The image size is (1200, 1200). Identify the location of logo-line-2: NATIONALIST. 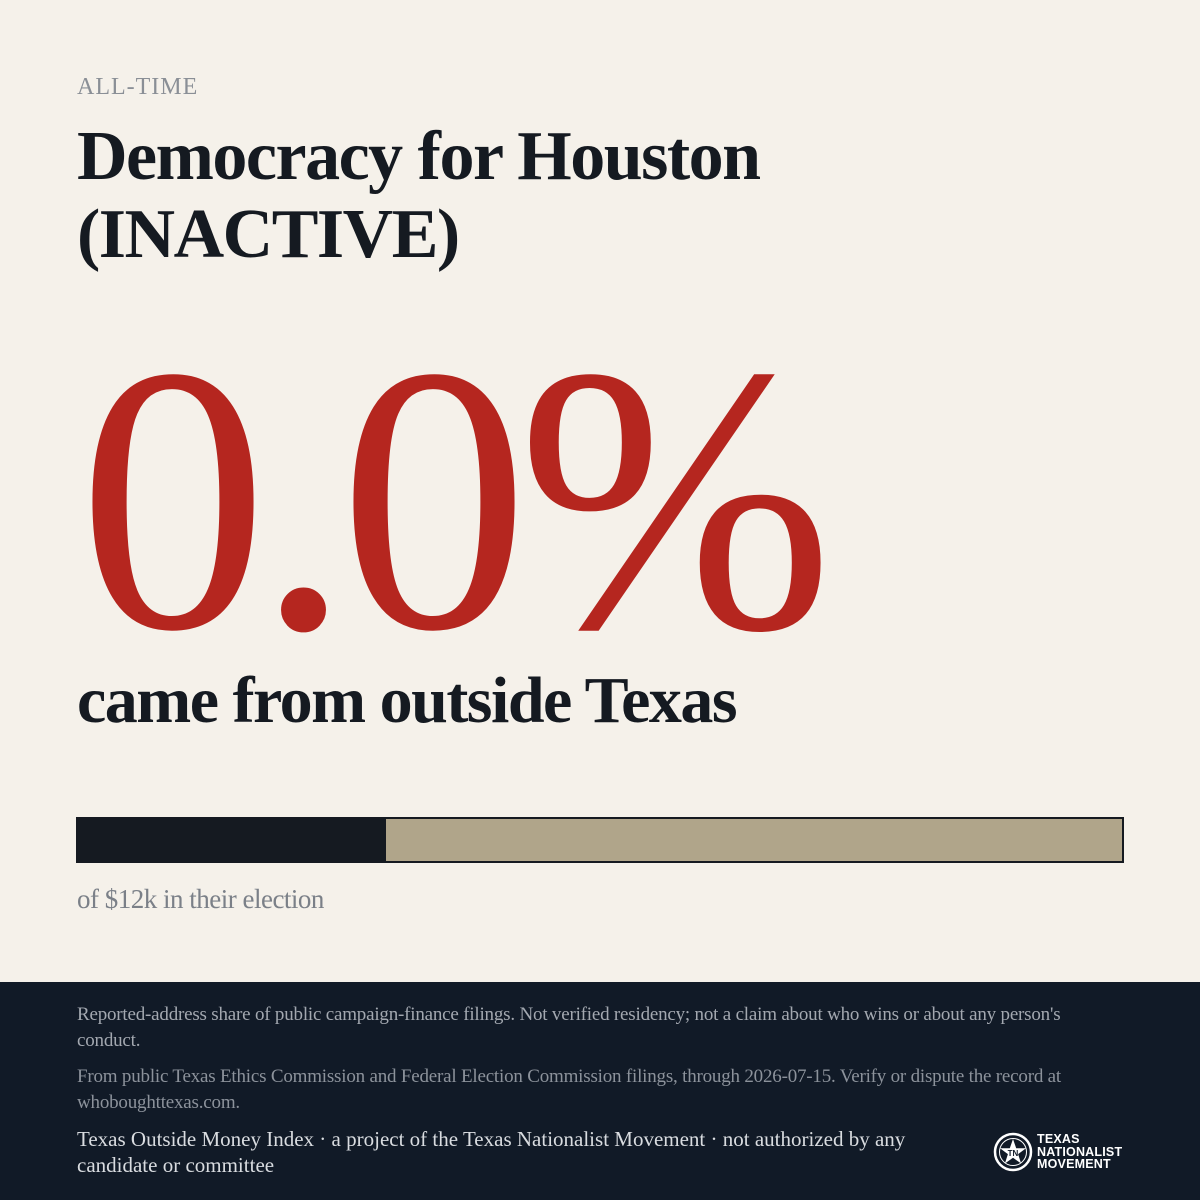
(1080, 1151).